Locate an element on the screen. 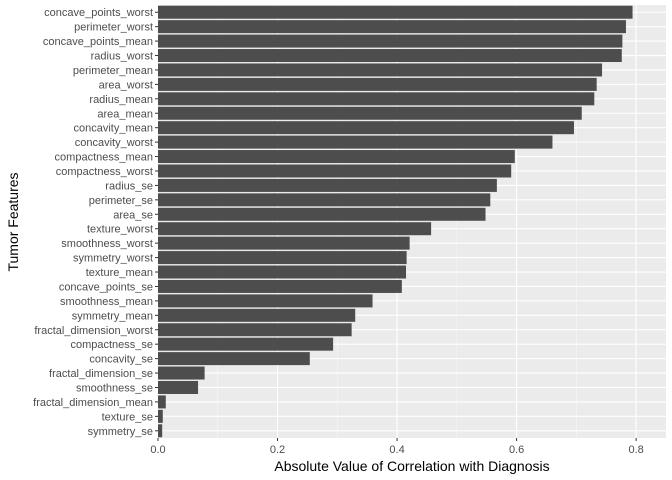  bar-symmetry_se is located at coordinates (160, 431).